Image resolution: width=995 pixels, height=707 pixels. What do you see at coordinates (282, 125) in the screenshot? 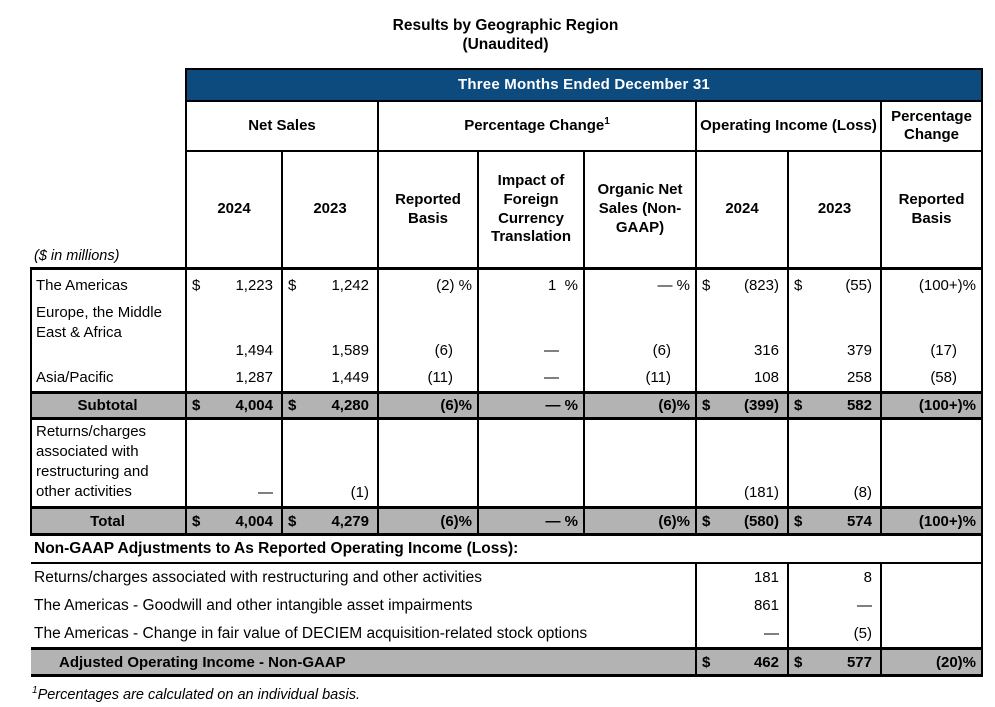
I see `group-header-net-sales: Net Sales` at bounding box center [282, 125].